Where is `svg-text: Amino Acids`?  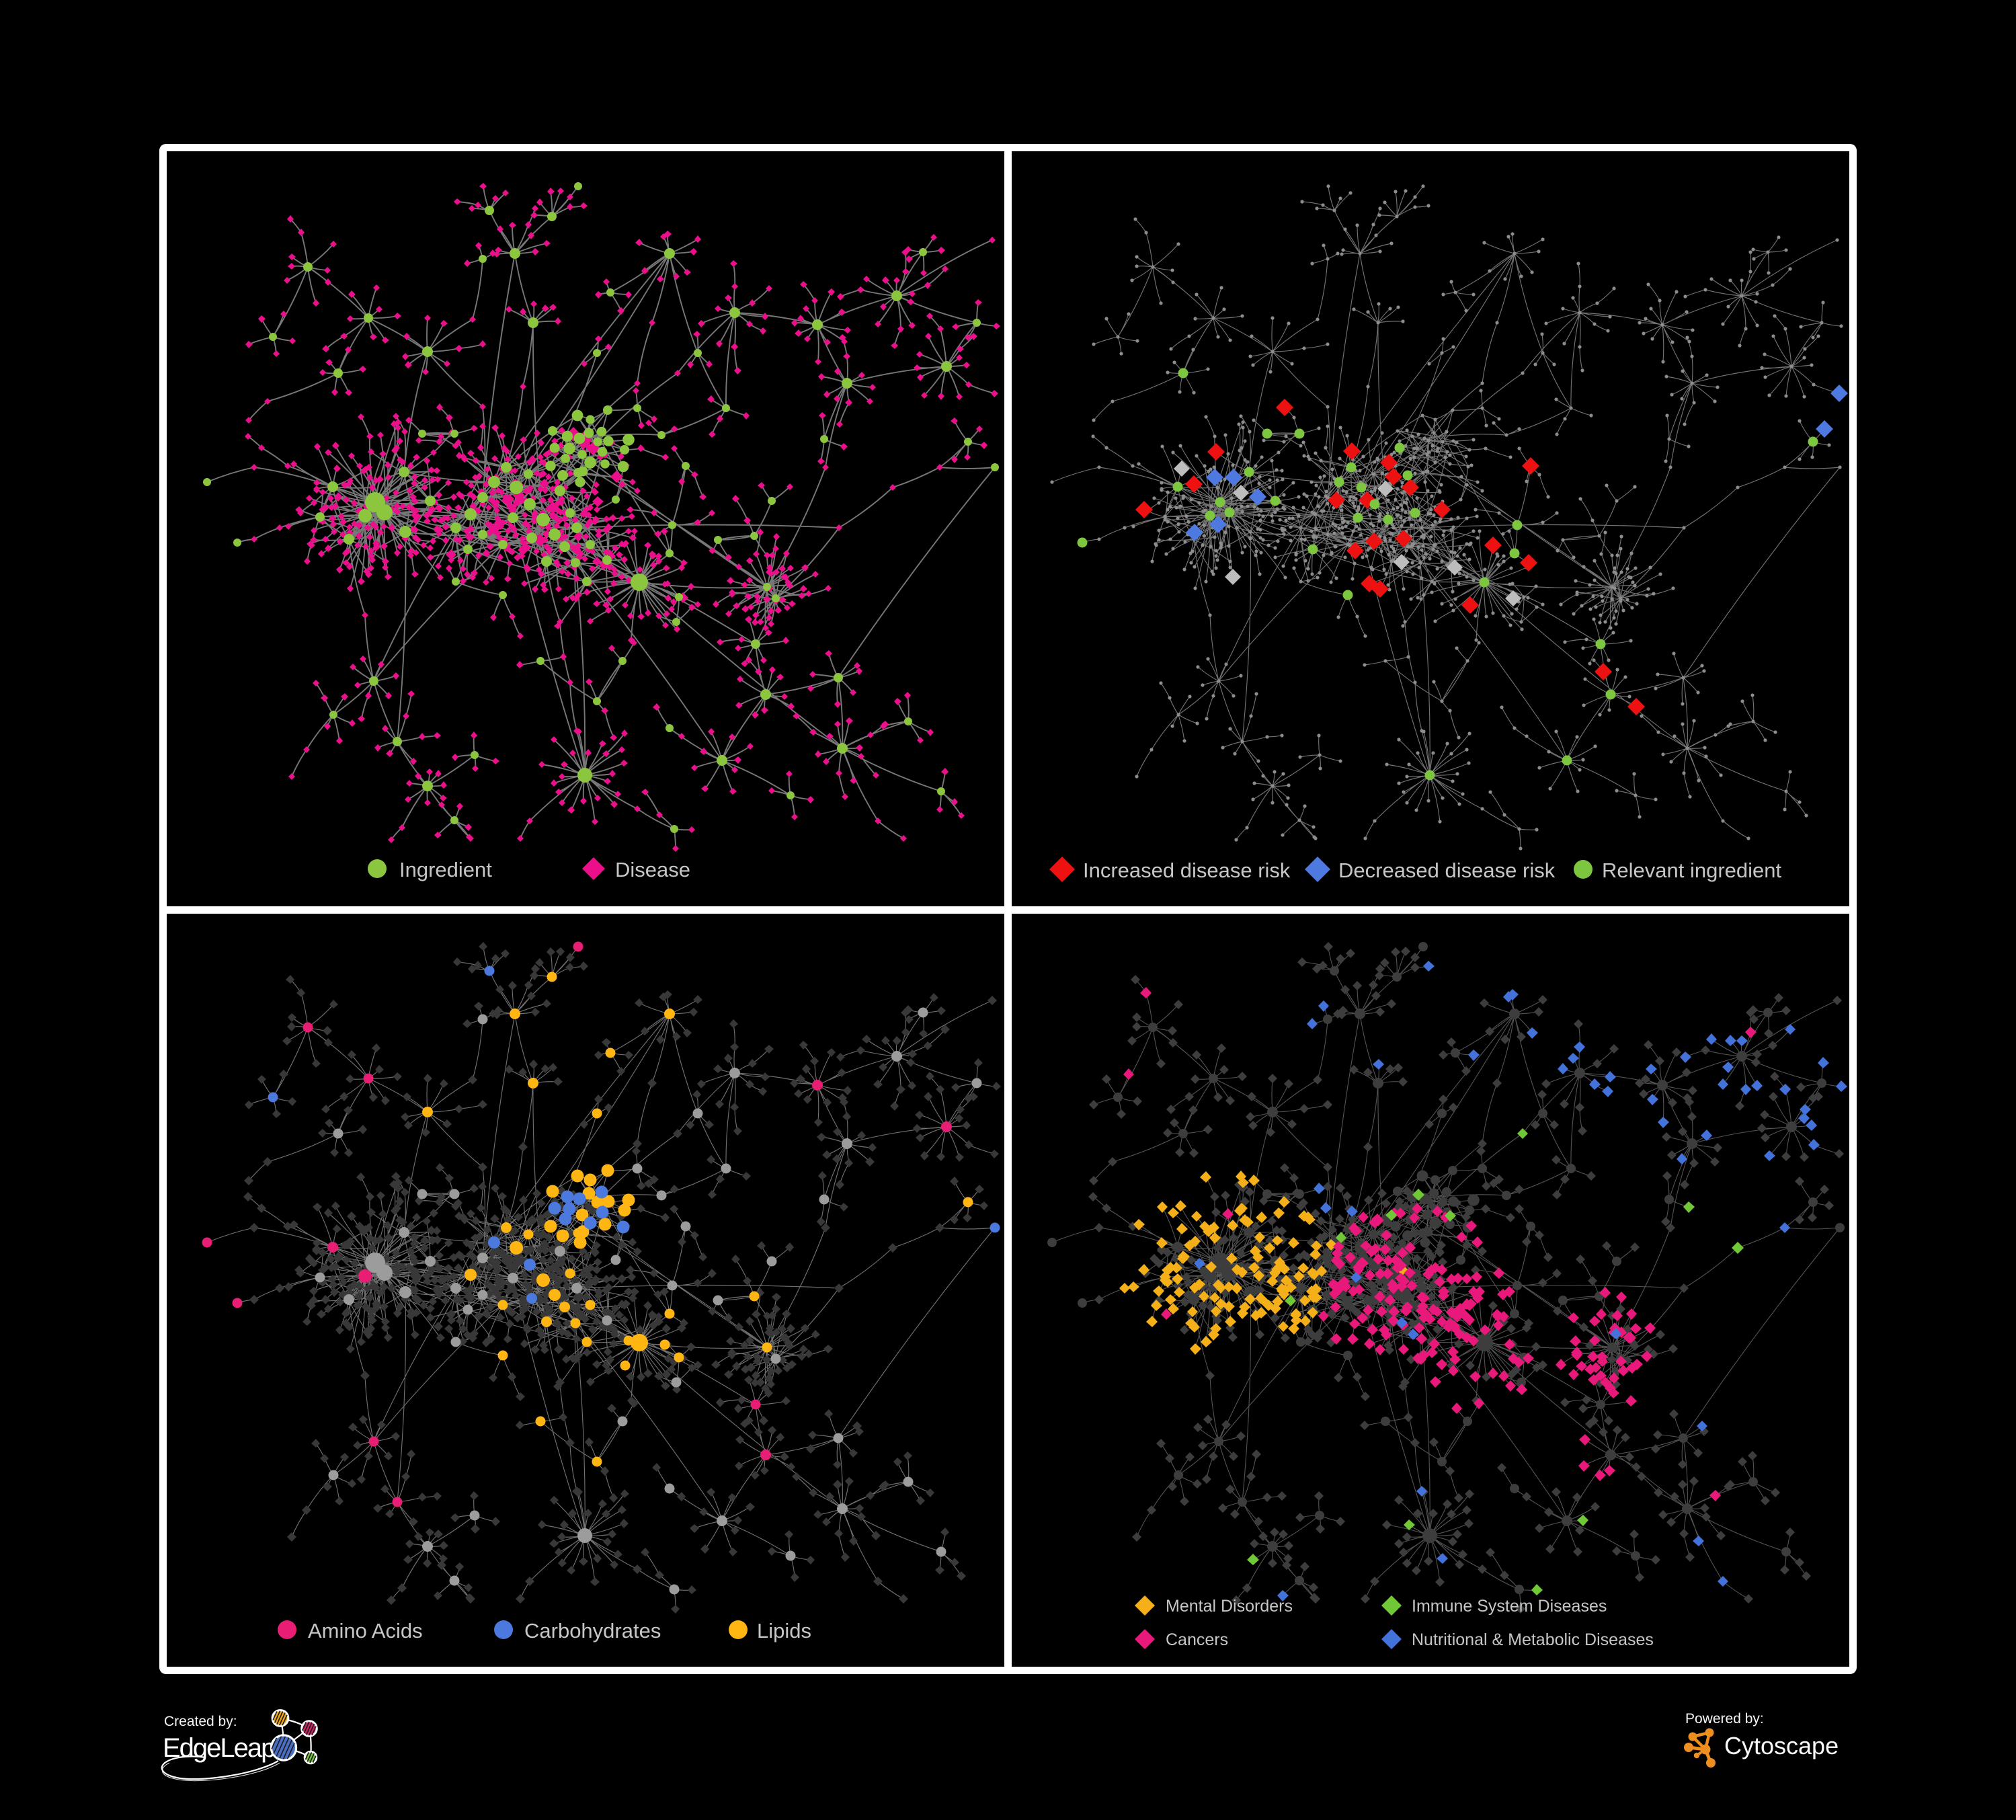 svg-text: Amino Acids is located at coordinates (365, 1631).